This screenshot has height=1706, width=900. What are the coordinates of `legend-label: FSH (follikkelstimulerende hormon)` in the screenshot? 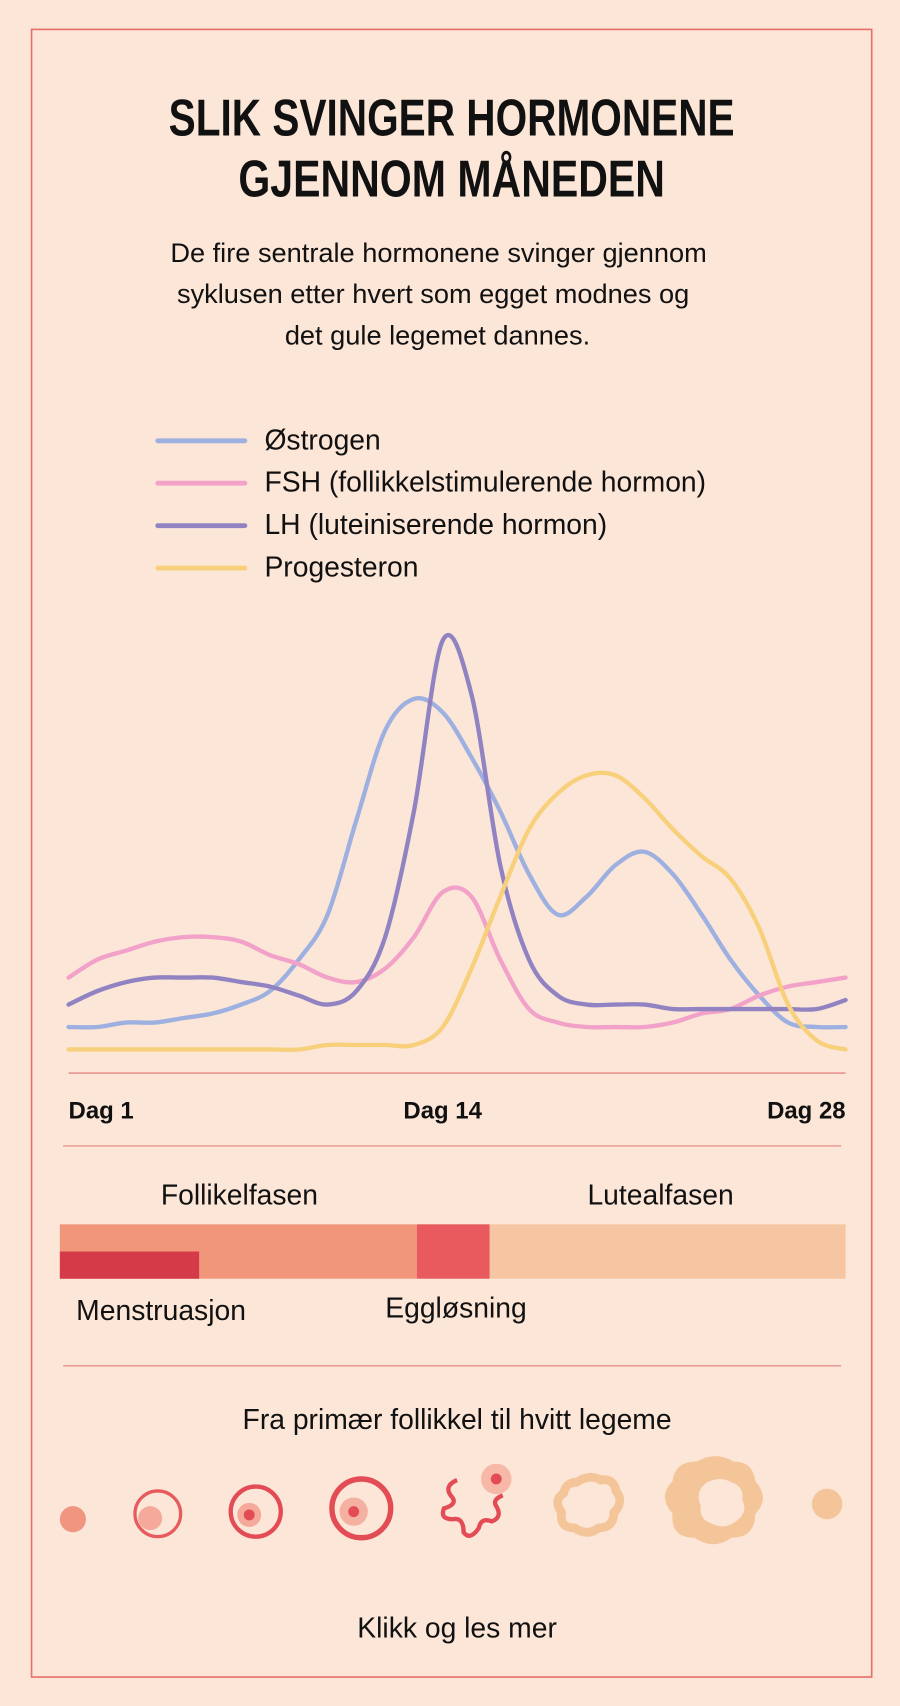 It's located at (485, 482).